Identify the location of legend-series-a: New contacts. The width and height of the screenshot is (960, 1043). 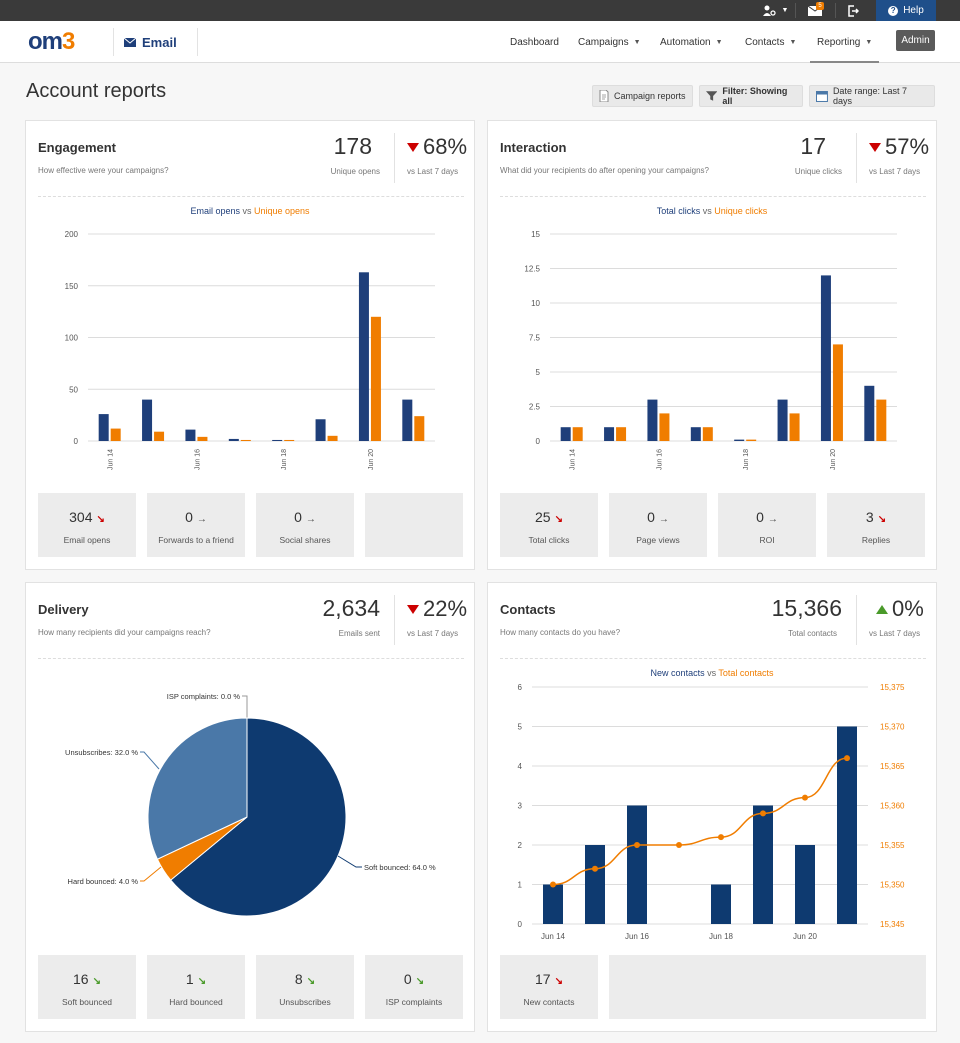
(677, 673).